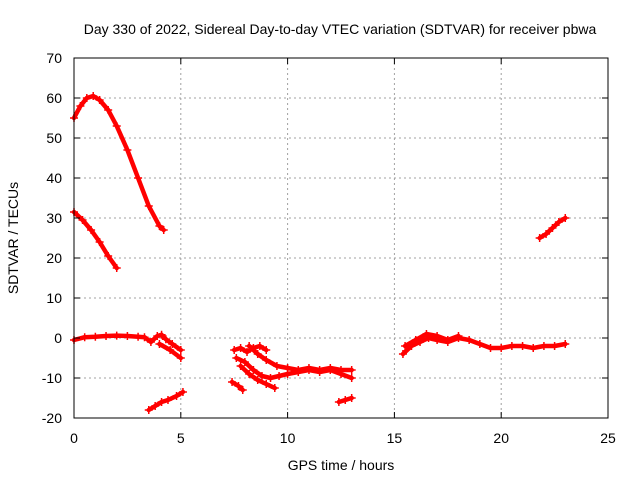 The width and height of the screenshot is (640, 480). What do you see at coordinates (300, 358) in the screenshot?
I see `series-arc-dip-c` at bounding box center [300, 358].